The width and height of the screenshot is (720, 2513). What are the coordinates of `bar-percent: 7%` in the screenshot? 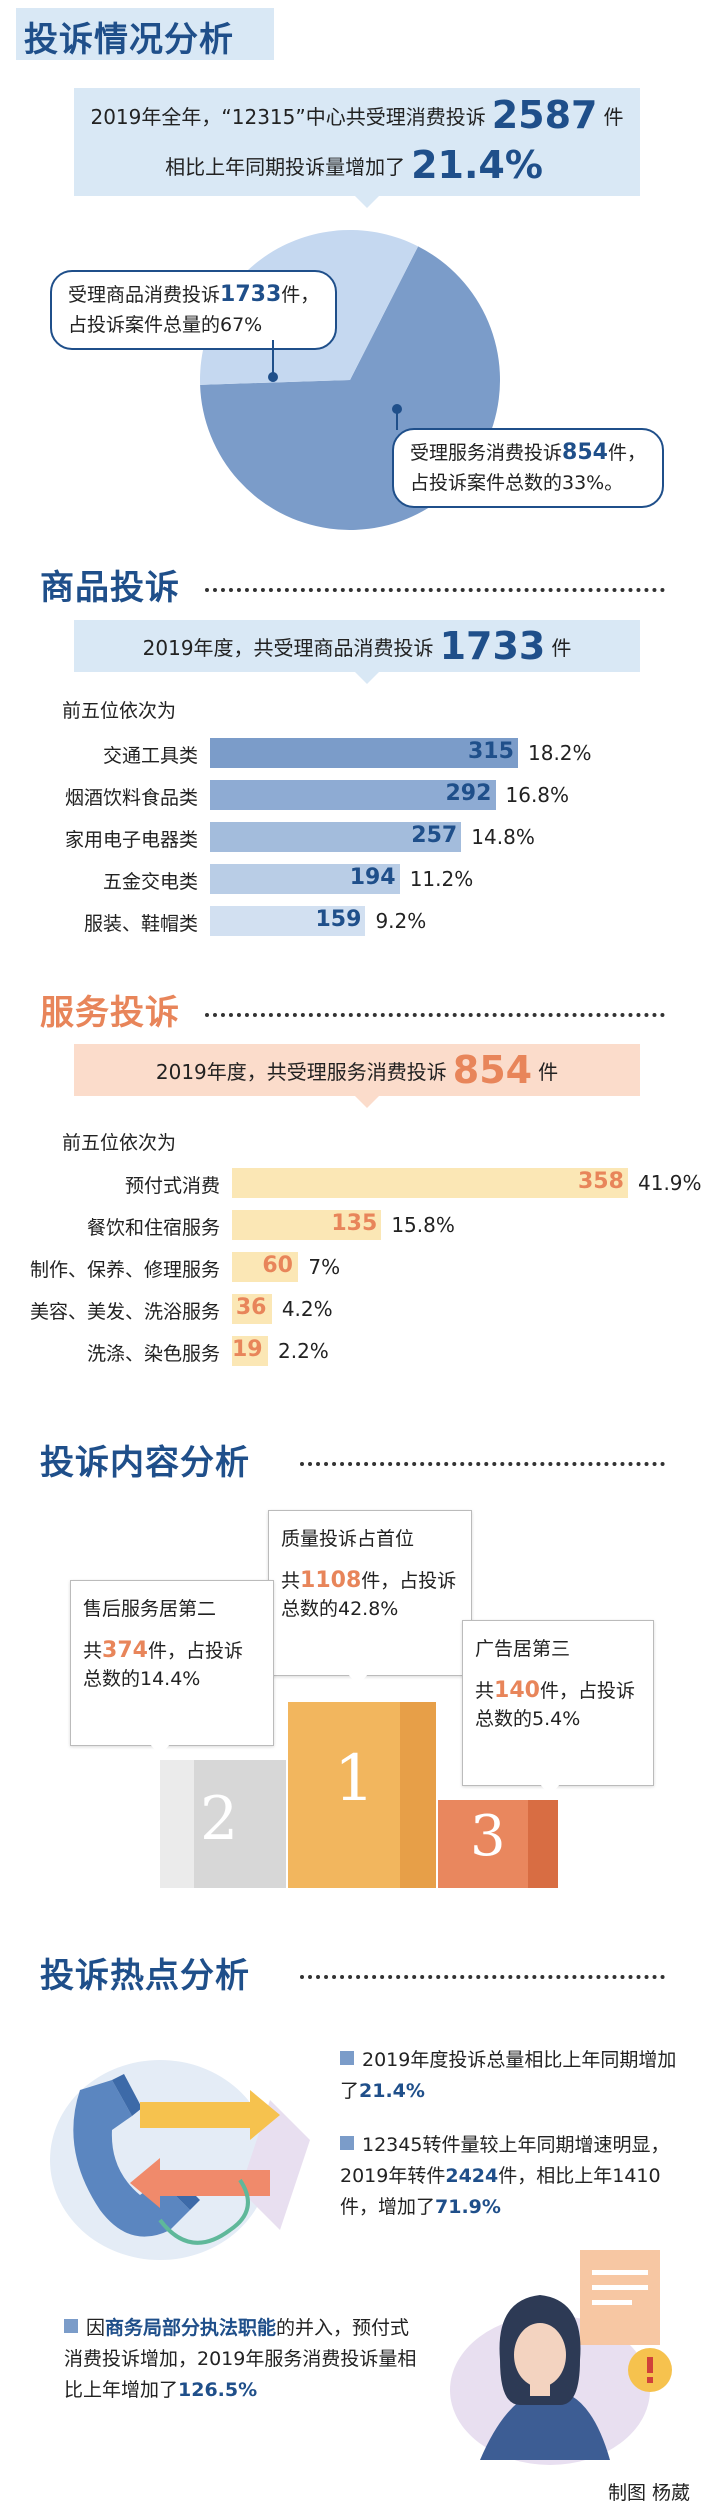 It's located at (324, 1267).